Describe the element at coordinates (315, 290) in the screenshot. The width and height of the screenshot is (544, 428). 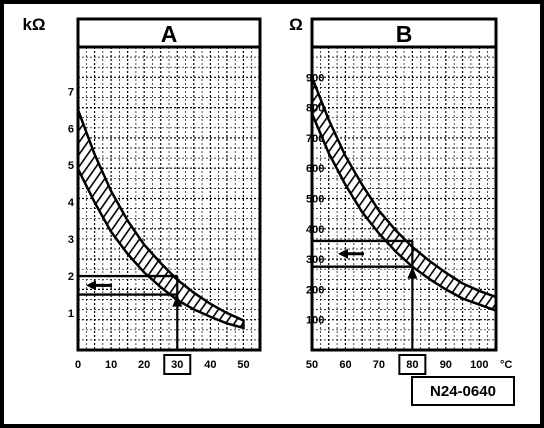
I see `y-tick-label: 200` at that location.